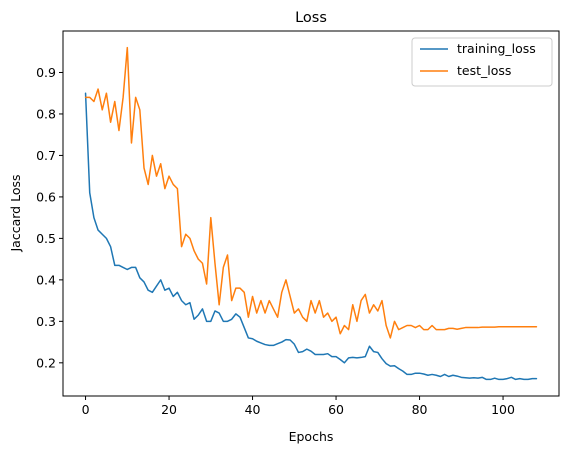 Image resolution: width=567 pixels, height=453 pixels. Describe the element at coordinates (46, 238) in the screenshot. I see `y-tick-label: 0.5` at that location.